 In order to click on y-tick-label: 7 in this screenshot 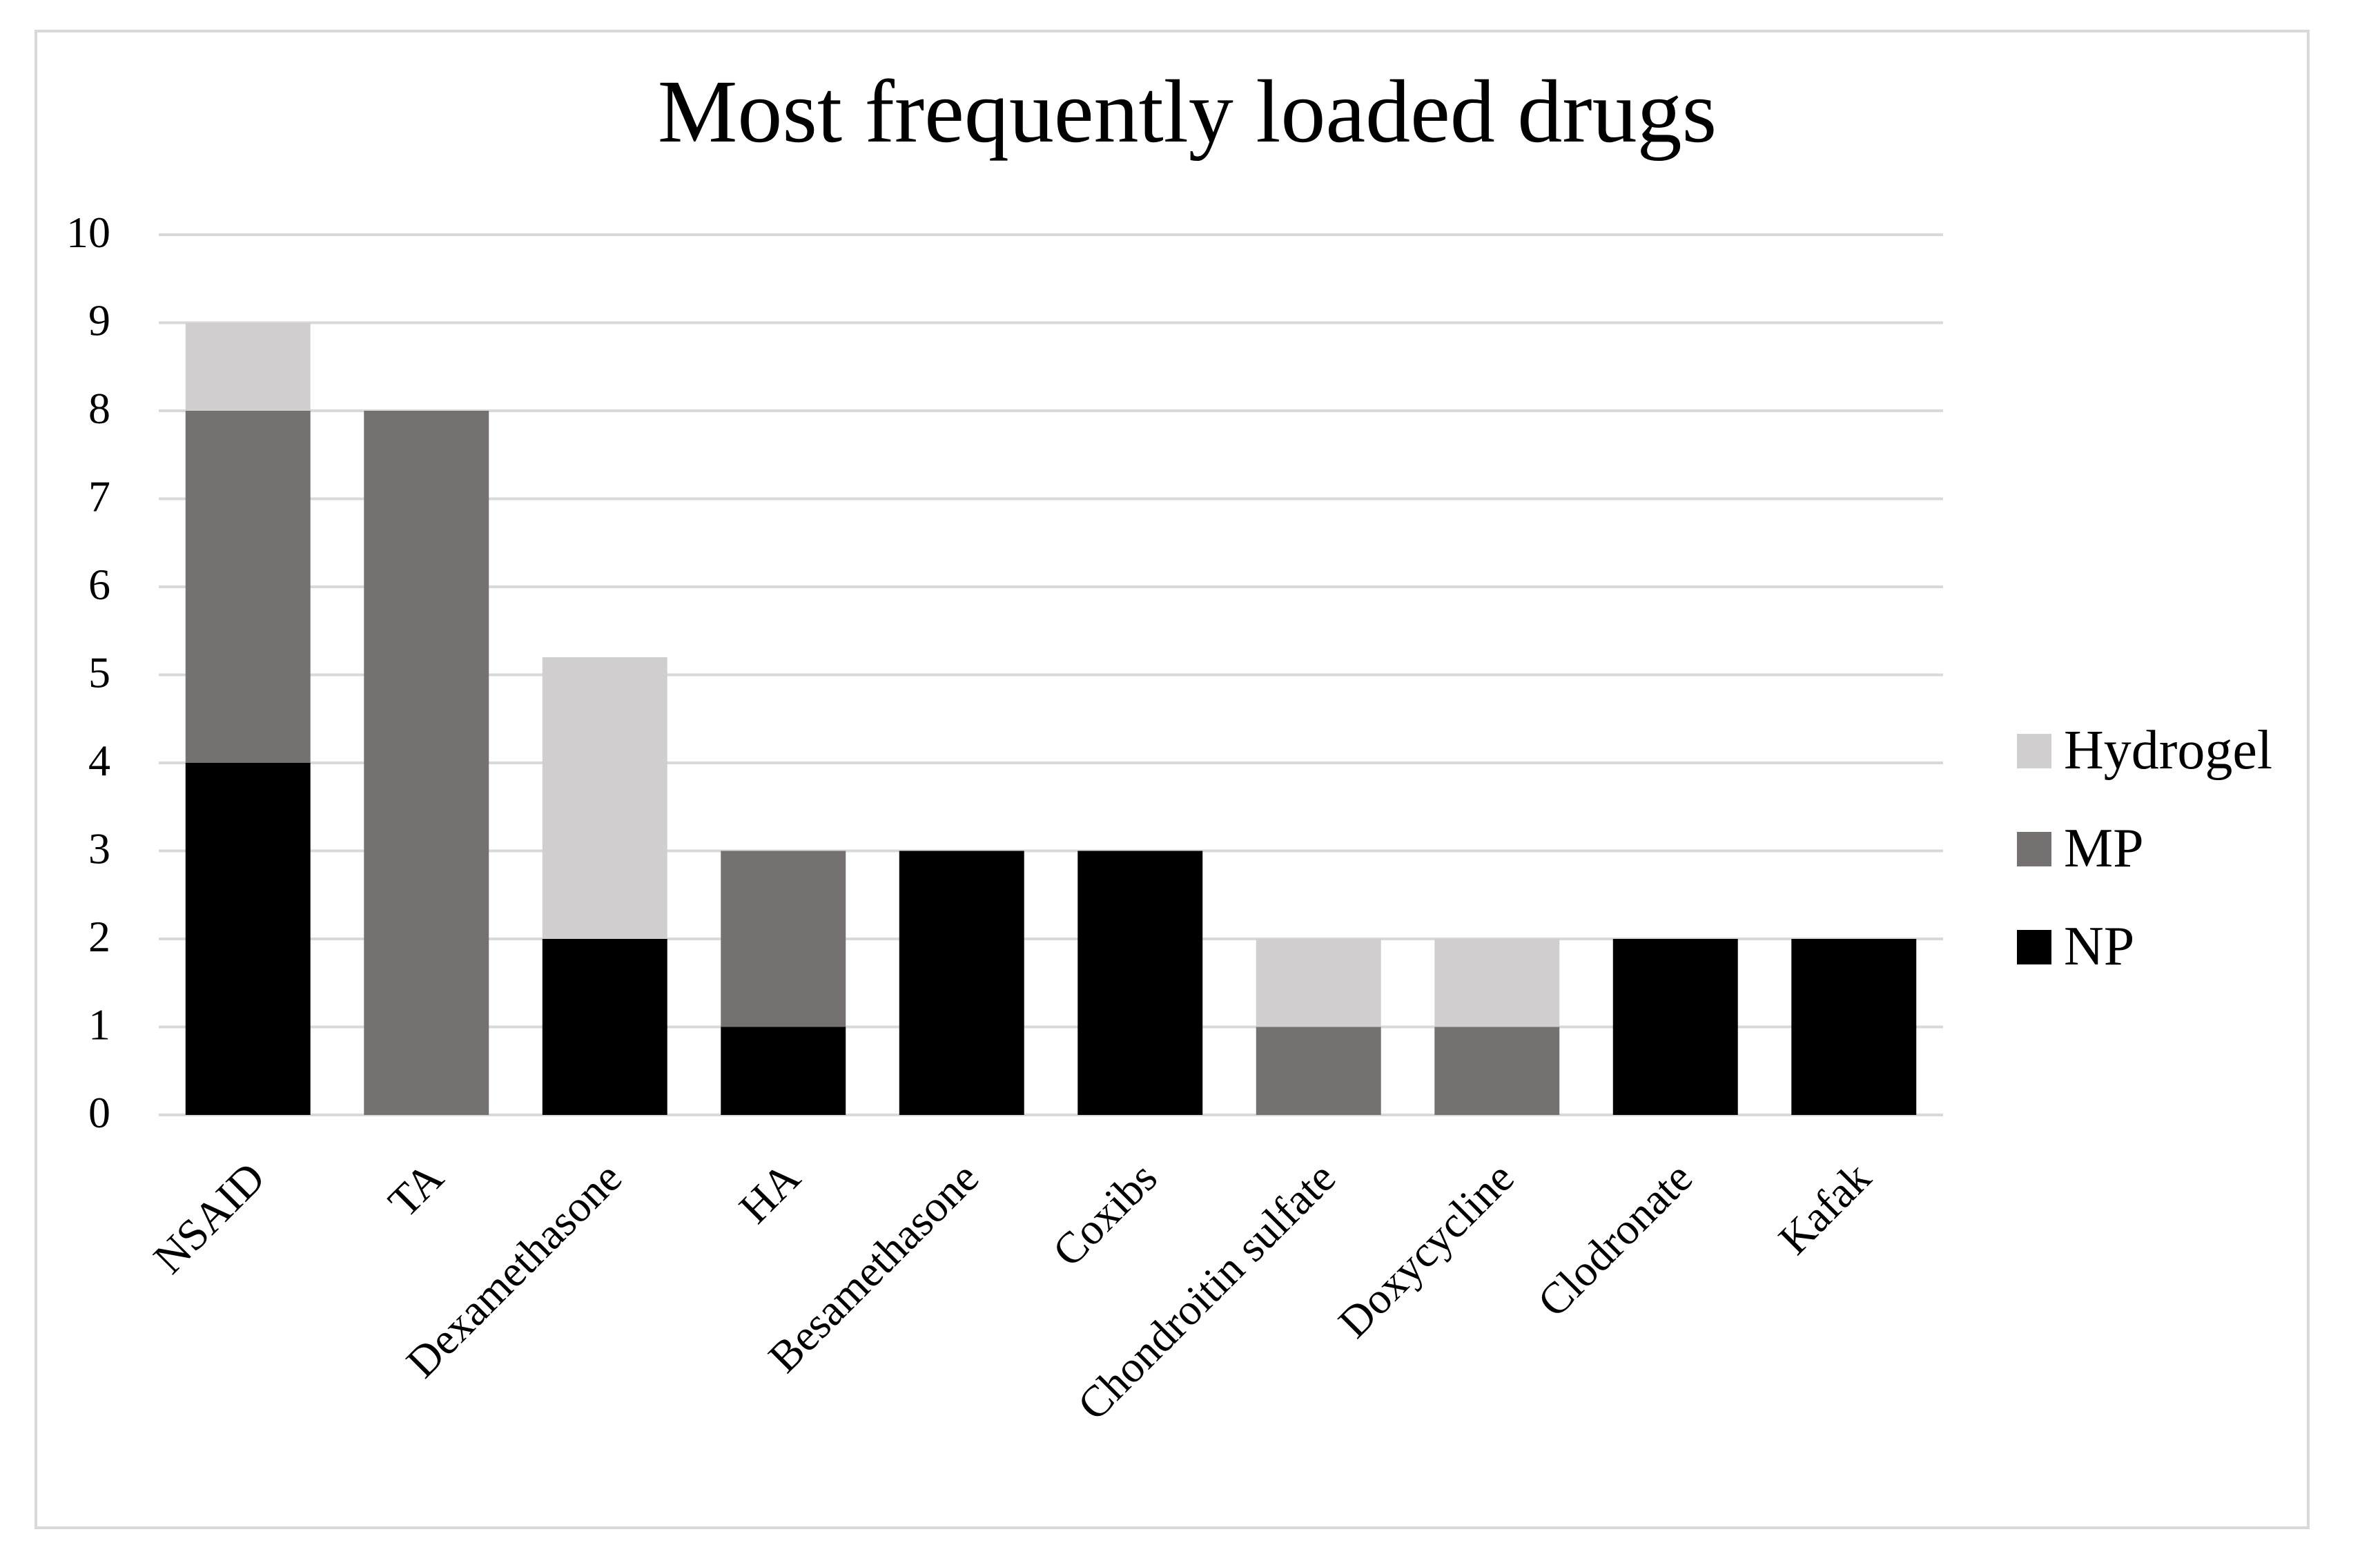, I will do `click(99, 496)`.